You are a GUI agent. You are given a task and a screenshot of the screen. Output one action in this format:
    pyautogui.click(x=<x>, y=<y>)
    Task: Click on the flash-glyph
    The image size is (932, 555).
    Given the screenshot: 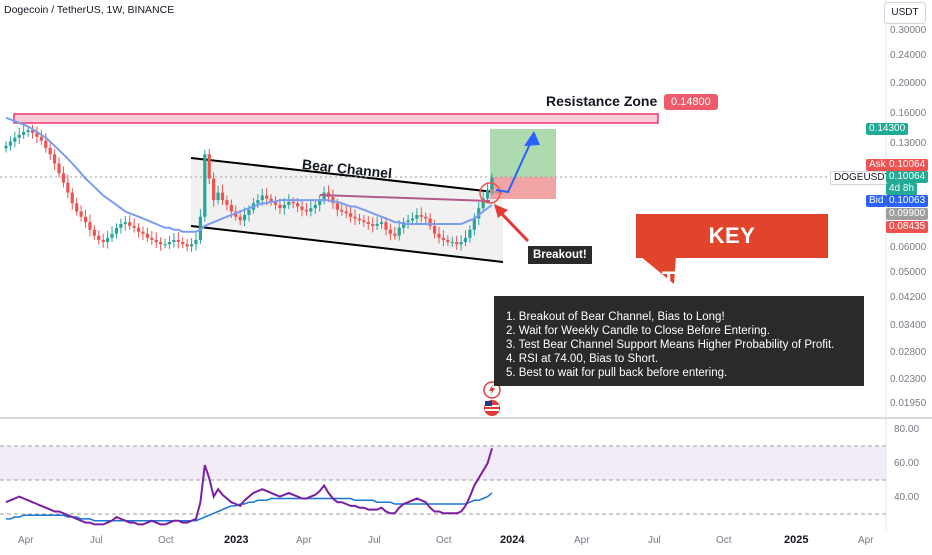 What is the action you would take?
    pyautogui.click(x=492, y=390)
    